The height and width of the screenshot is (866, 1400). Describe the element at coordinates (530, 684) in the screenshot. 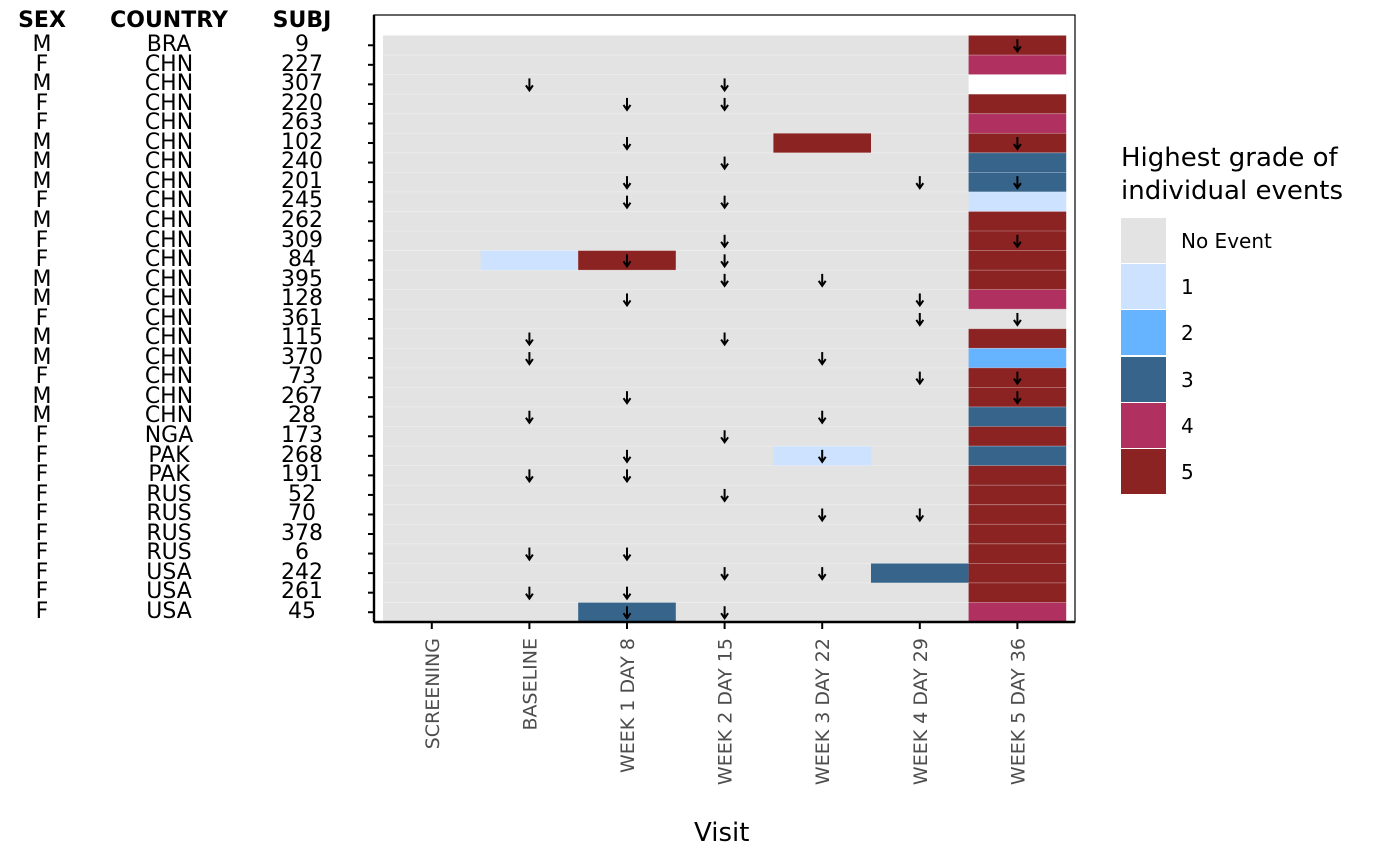

I see `x-tick-label: BASELINE` at that location.